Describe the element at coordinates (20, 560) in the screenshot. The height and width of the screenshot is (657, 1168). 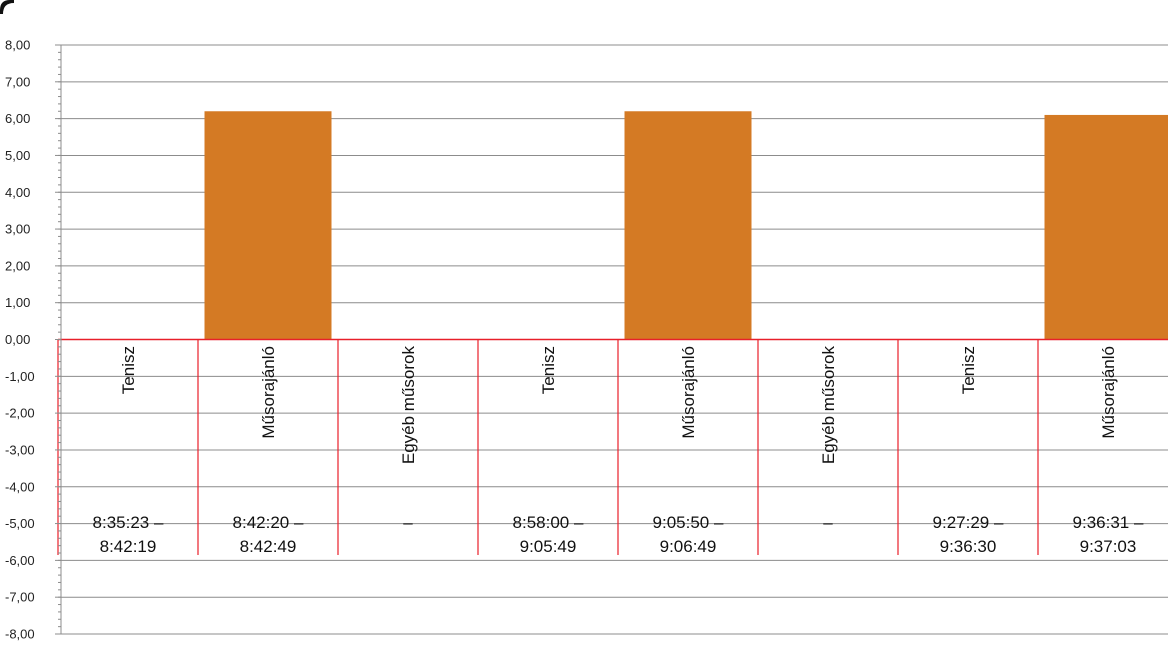
I see `y-tick-label: -6,00` at that location.